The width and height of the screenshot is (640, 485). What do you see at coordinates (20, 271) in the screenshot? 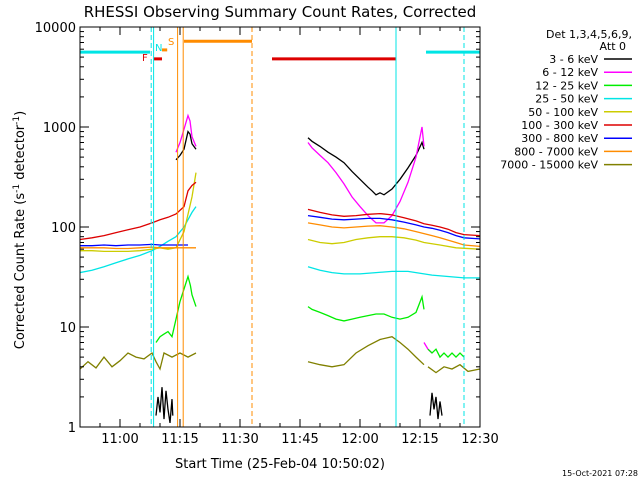
I see `y-axis-label-main: Corrected Count Rate (s` at bounding box center [20, 271].